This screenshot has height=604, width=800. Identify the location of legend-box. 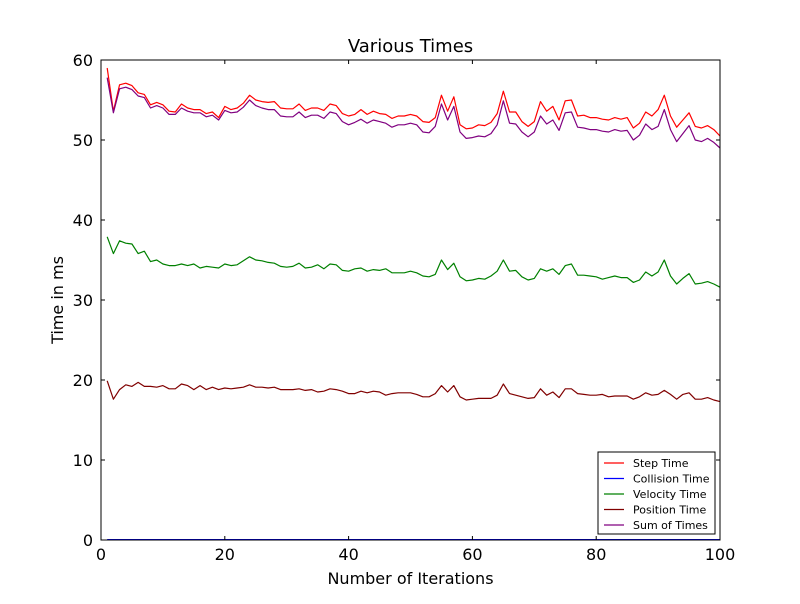
(656, 493).